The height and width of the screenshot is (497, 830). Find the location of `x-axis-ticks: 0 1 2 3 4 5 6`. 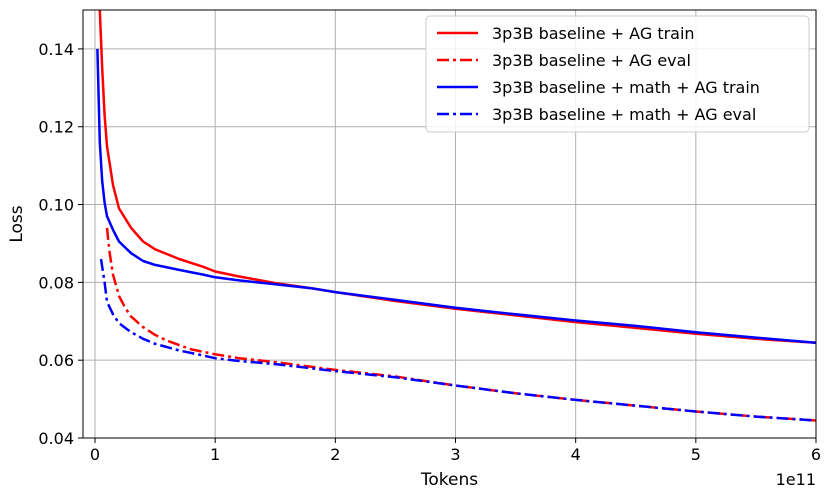

x-axis-ticks: 0 1 2 3 4 5 6 is located at coordinates (455, 451).